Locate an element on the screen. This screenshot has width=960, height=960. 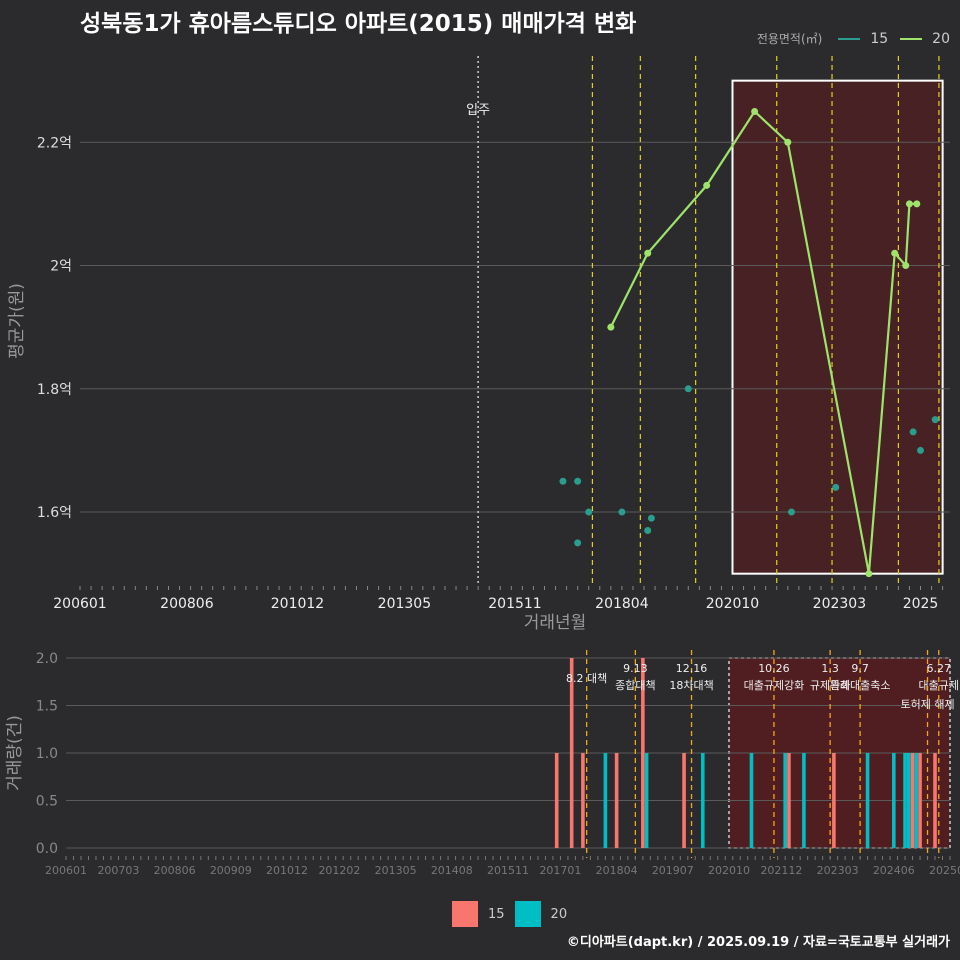
legend-bottom-label-20: 20 is located at coordinates (559, 914).